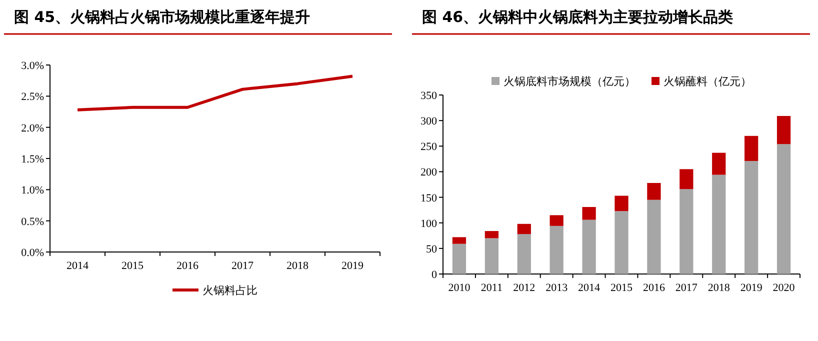 The height and width of the screenshot is (341, 818). What do you see at coordinates (524, 288) in the screenshot?
I see `x-tick-label: 2012` at bounding box center [524, 288].